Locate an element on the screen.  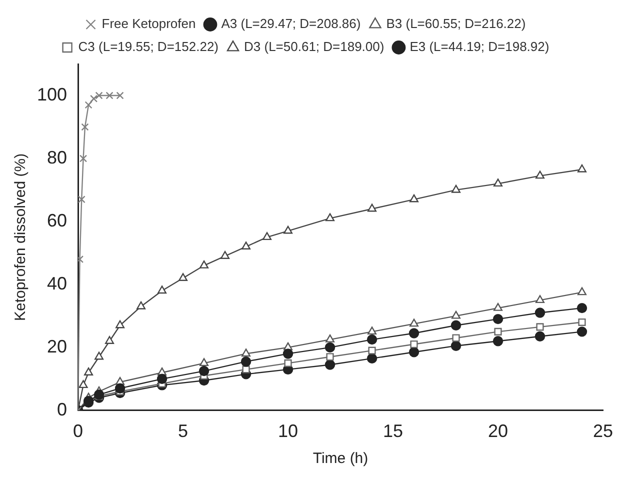
y-tick-label: 100 is located at coordinates (52, 94).